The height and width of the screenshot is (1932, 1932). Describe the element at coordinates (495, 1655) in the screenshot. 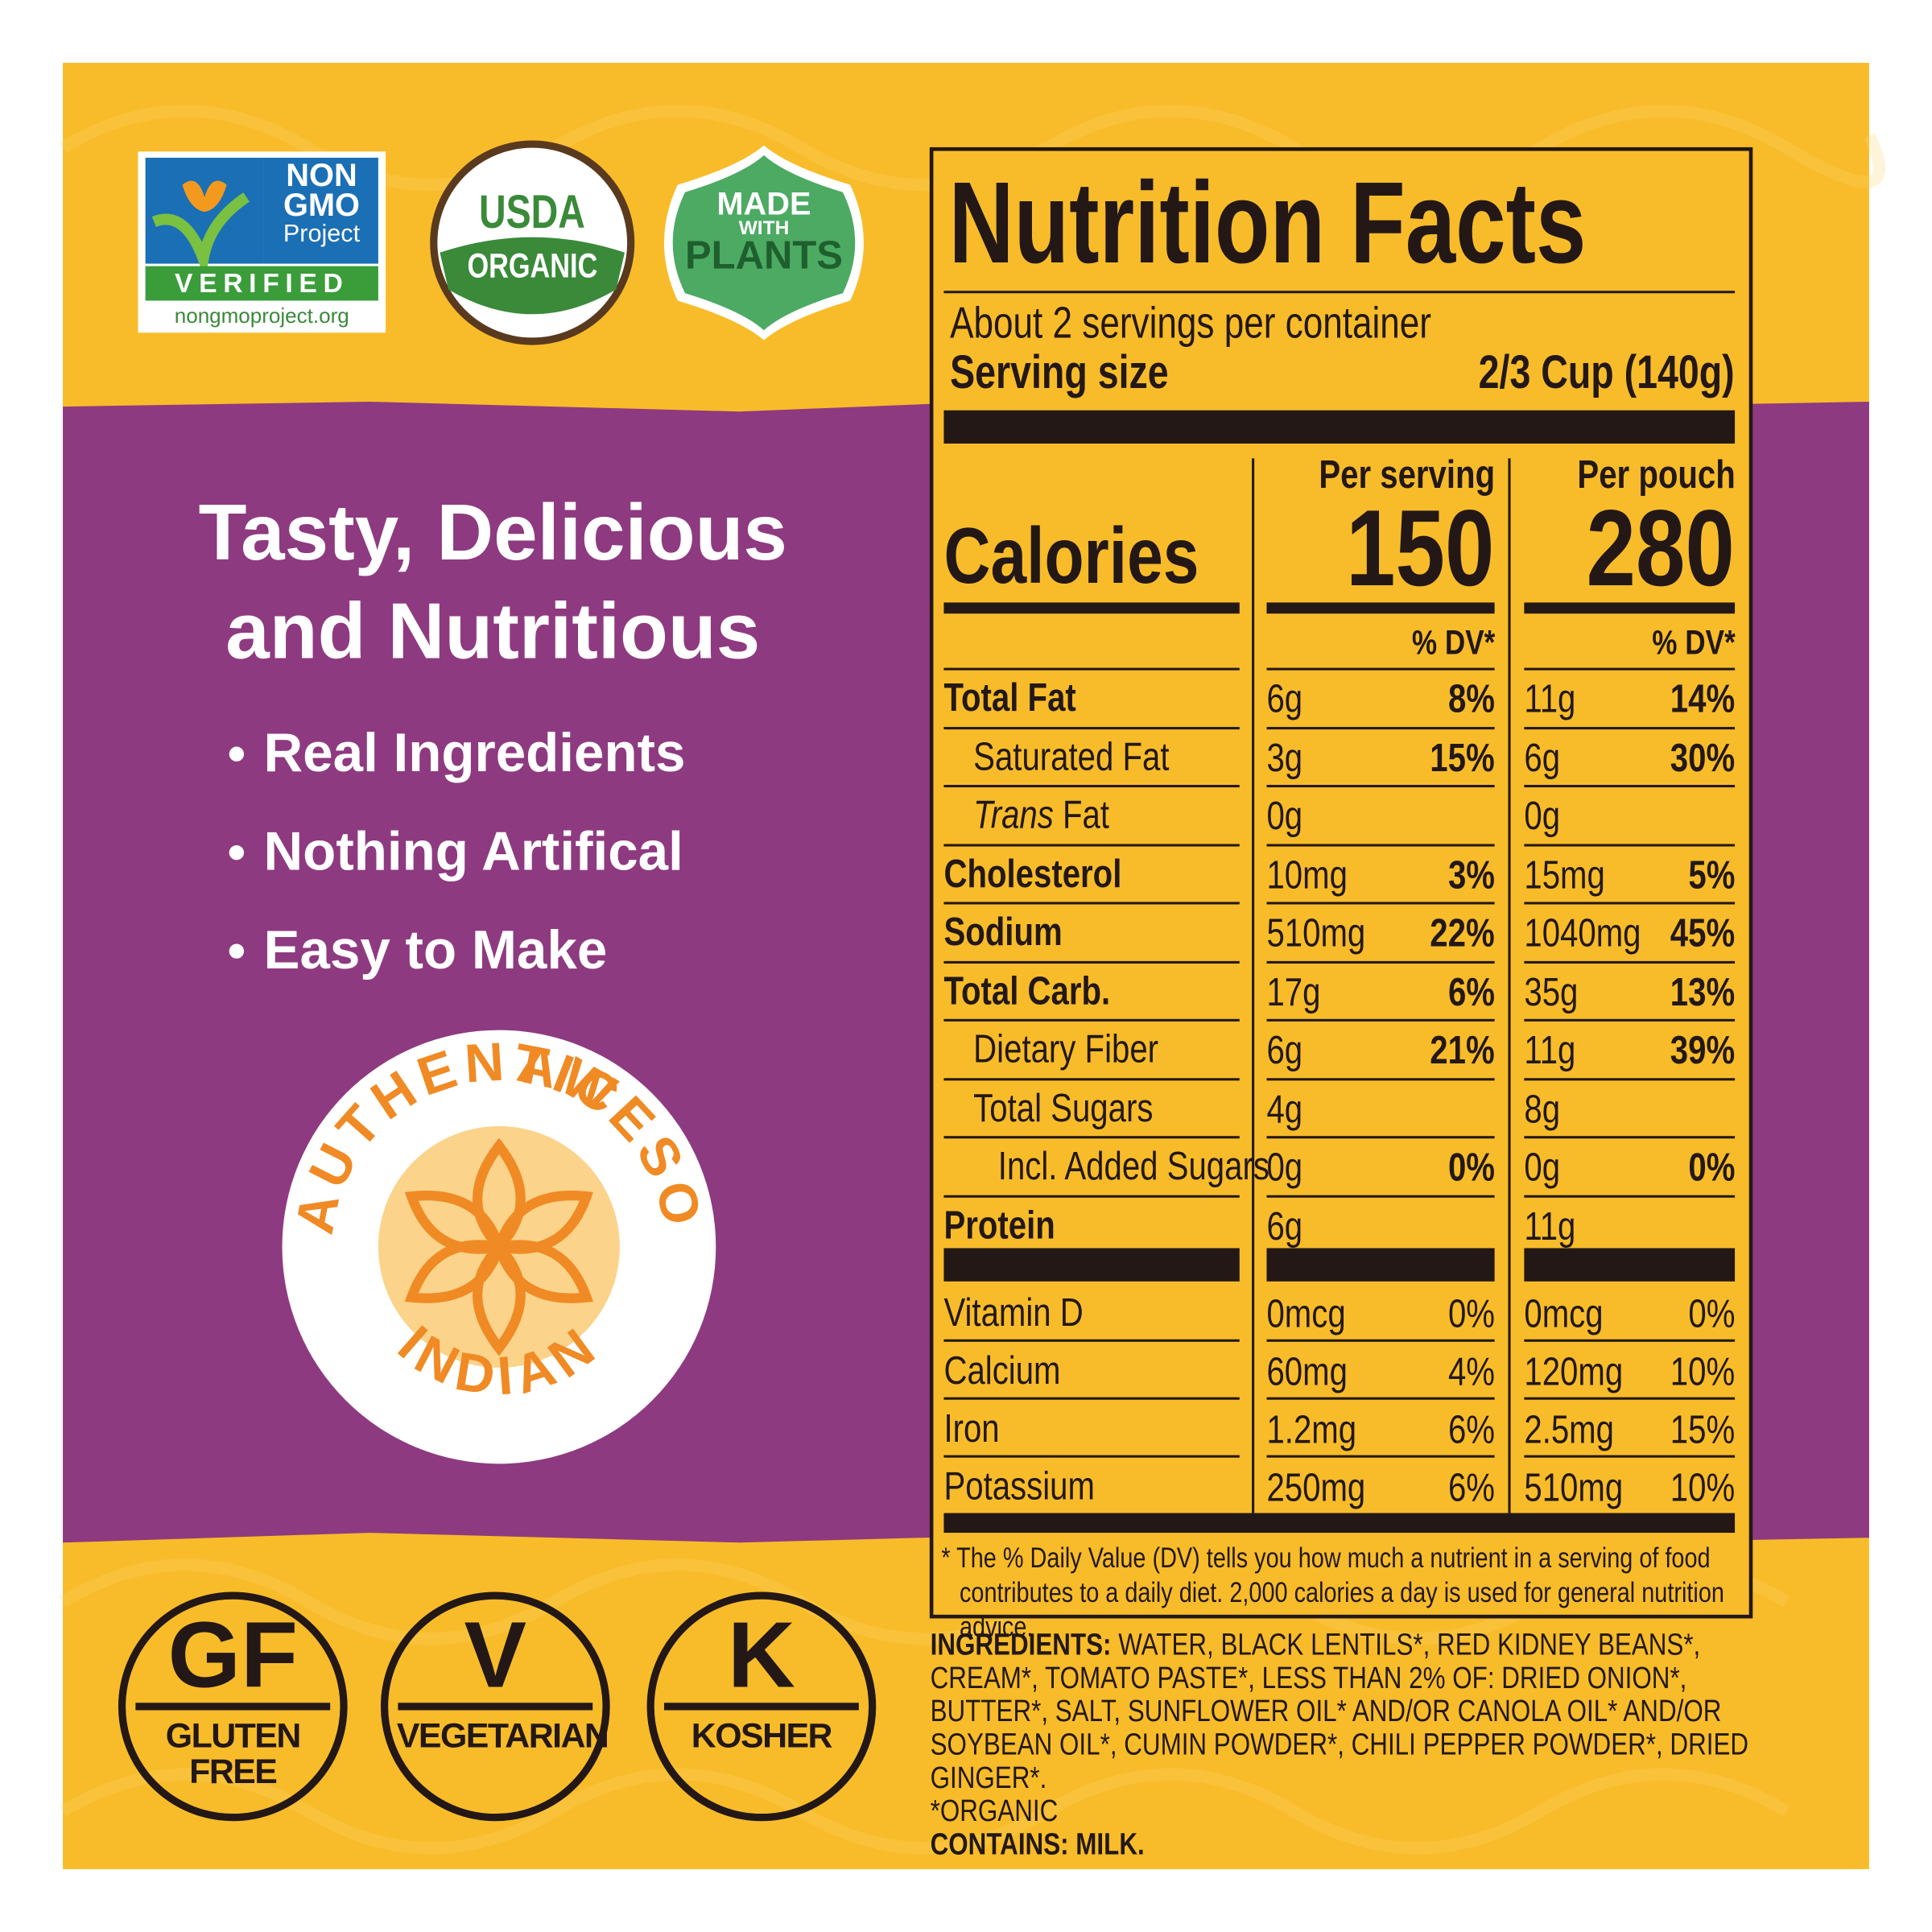

I see `diet-symbol: V` at that location.